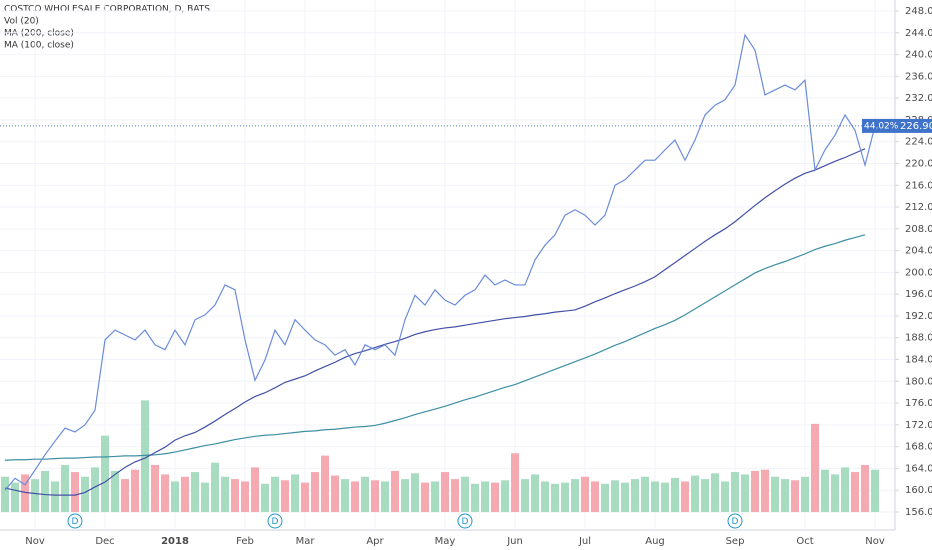 The width and height of the screenshot is (932, 550). I want to click on last-price-label: 226.90, so click(916, 126).